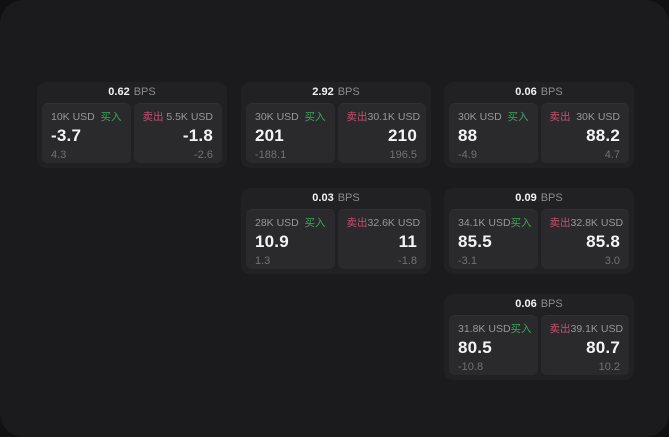 Image resolution: width=669 pixels, height=437 pixels. What do you see at coordinates (66, 135) in the screenshot?
I see `buy-price: -3.7` at bounding box center [66, 135].